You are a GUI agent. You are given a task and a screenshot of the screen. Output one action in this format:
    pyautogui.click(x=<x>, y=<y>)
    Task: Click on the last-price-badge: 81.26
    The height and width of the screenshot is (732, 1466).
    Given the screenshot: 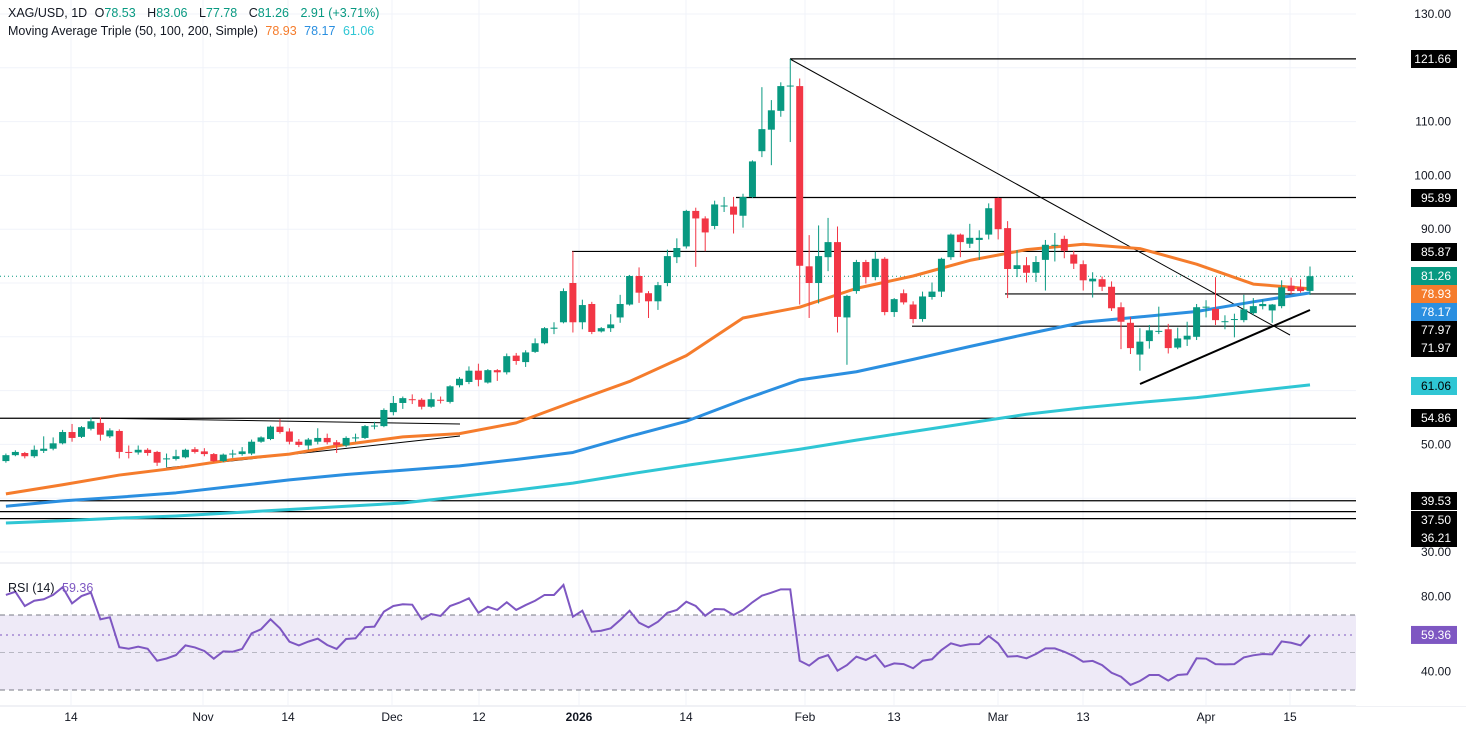 What is the action you would take?
    pyautogui.click(x=1436, y=276)
    